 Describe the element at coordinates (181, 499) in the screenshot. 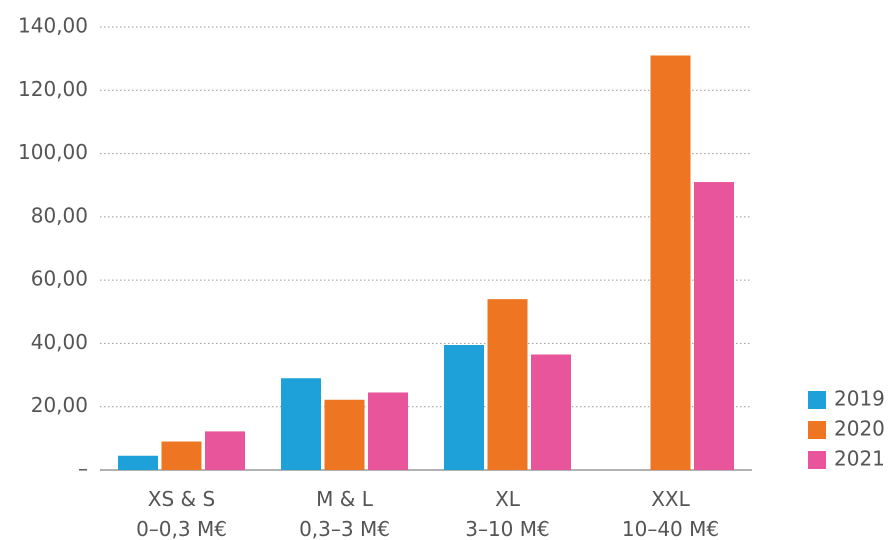

I see `x-tick-line: XS & S` at that location.